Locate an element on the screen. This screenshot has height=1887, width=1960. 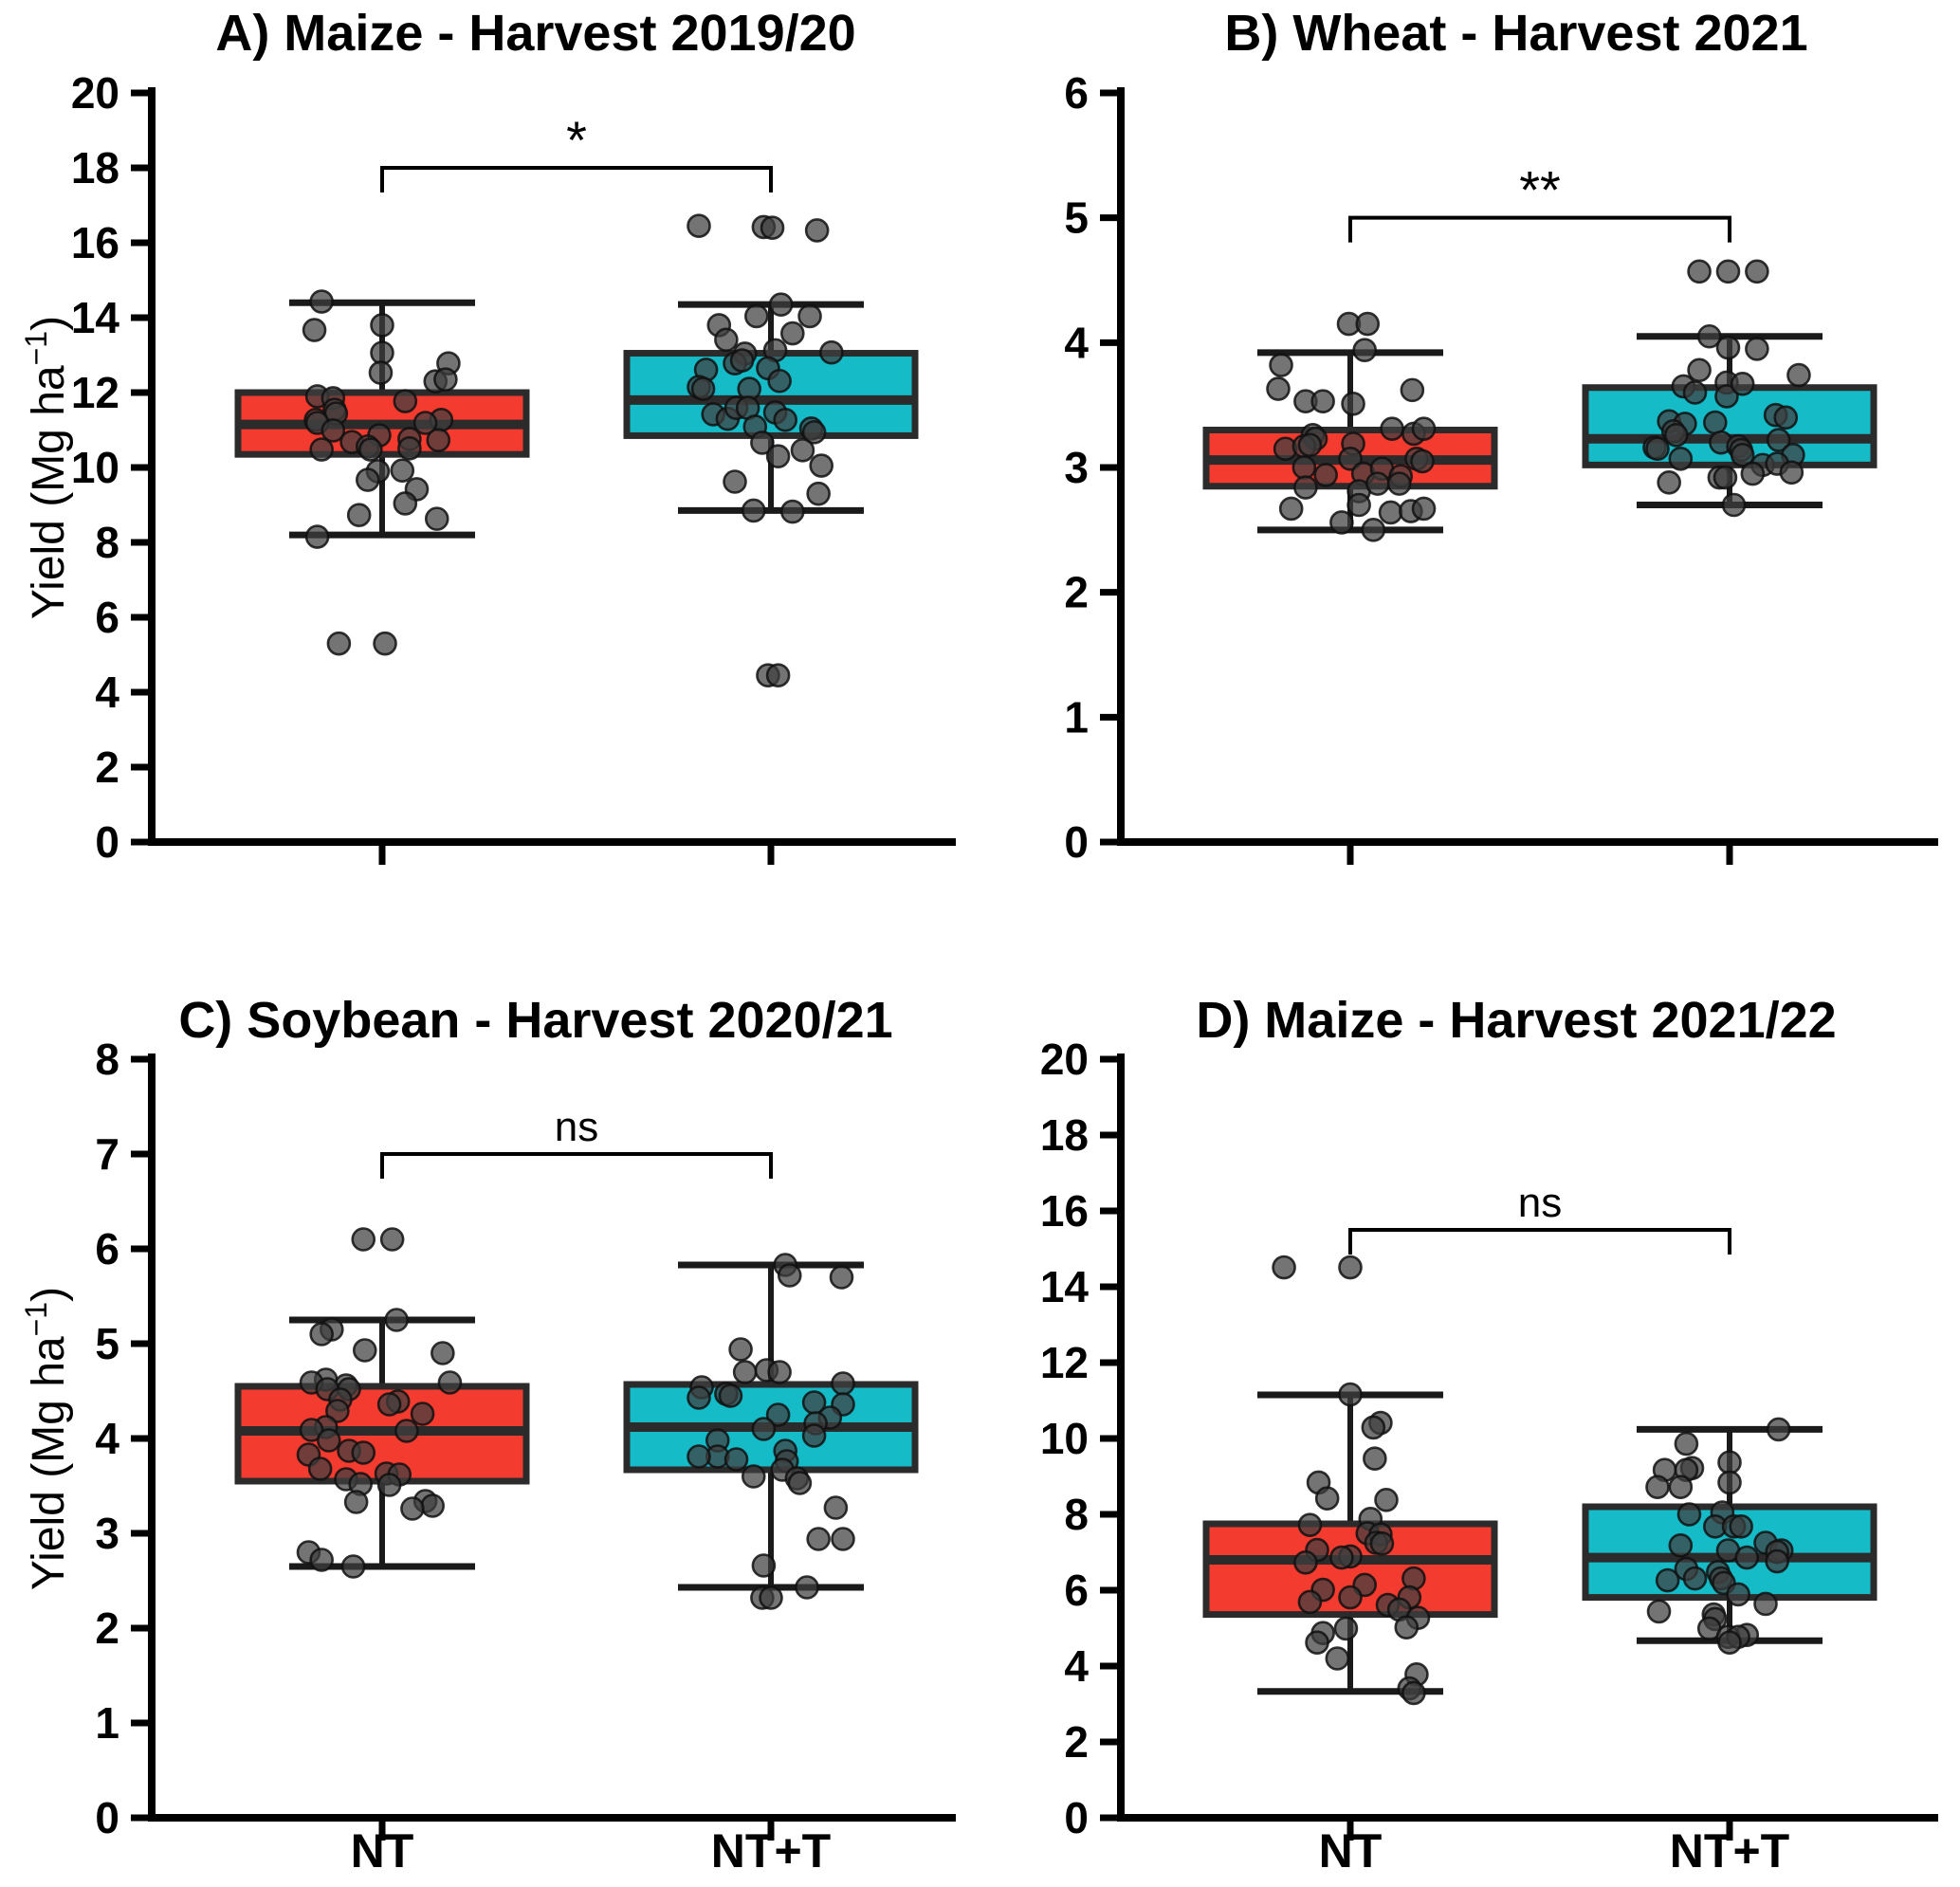
data-points is located at coordinates (1726, 388).